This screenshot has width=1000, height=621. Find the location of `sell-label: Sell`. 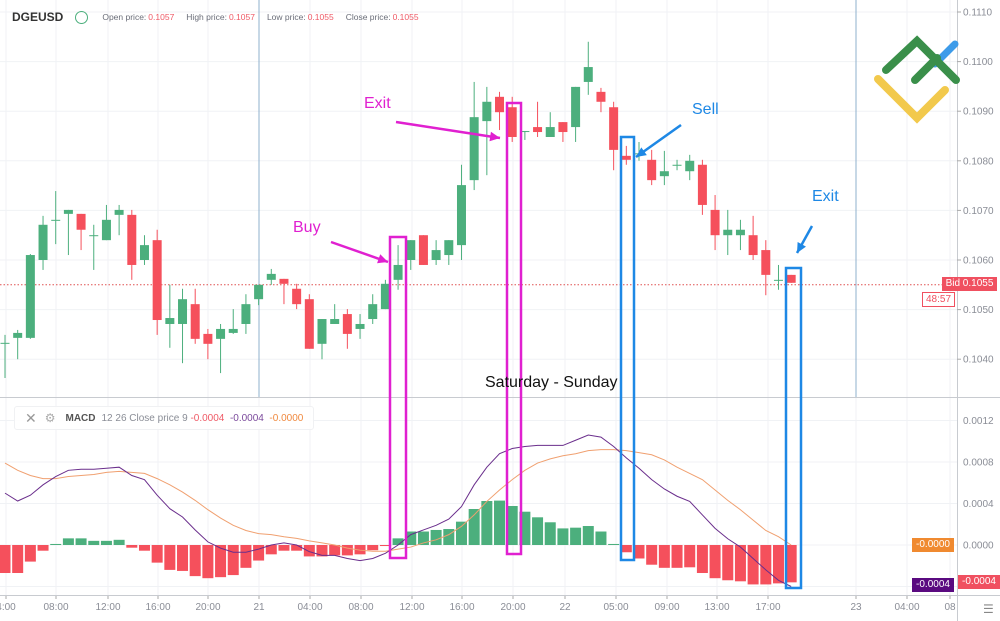

sell-label: Sell is located at coordinates (705, 109).